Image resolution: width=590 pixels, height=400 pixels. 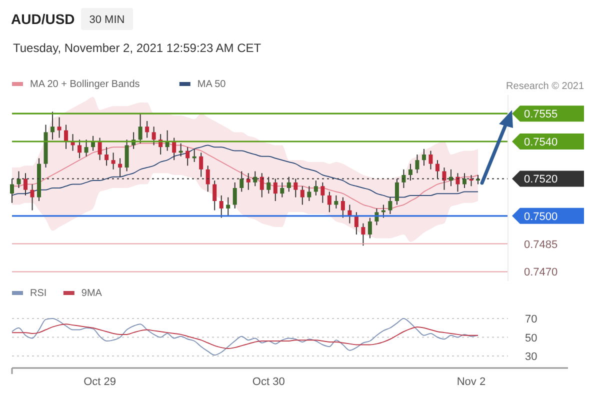 I want to click on x-tick-label: Oct 30, so click(x=268, y=382).